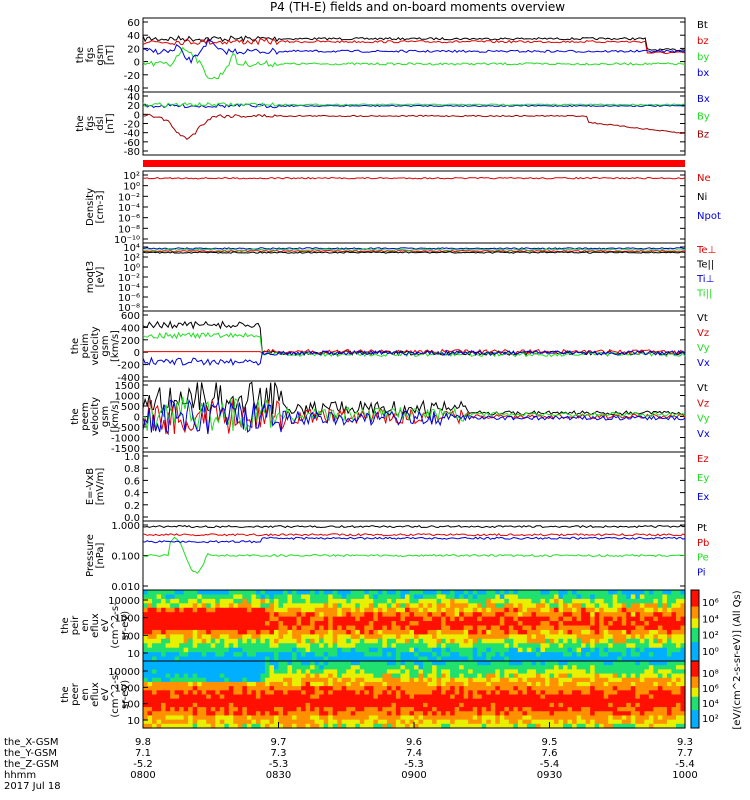 The image size is (750, 800). I want to click on ylabel-ion_spectrogram: eflux, so click(95, 625).